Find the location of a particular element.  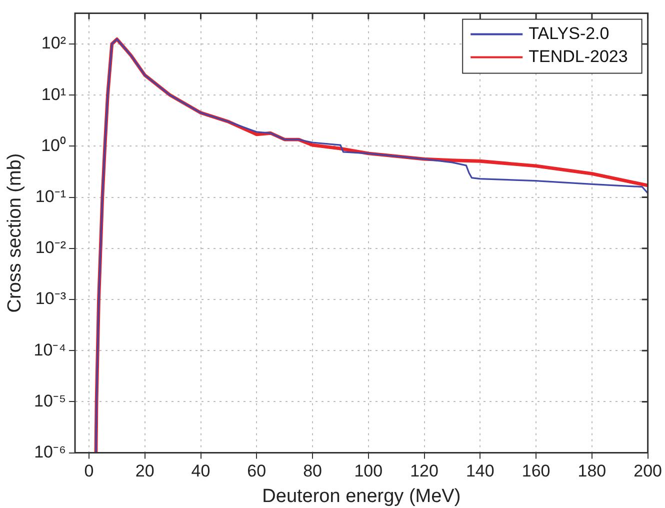

y-tick-label: 10² is located at coordinates (53, 43).